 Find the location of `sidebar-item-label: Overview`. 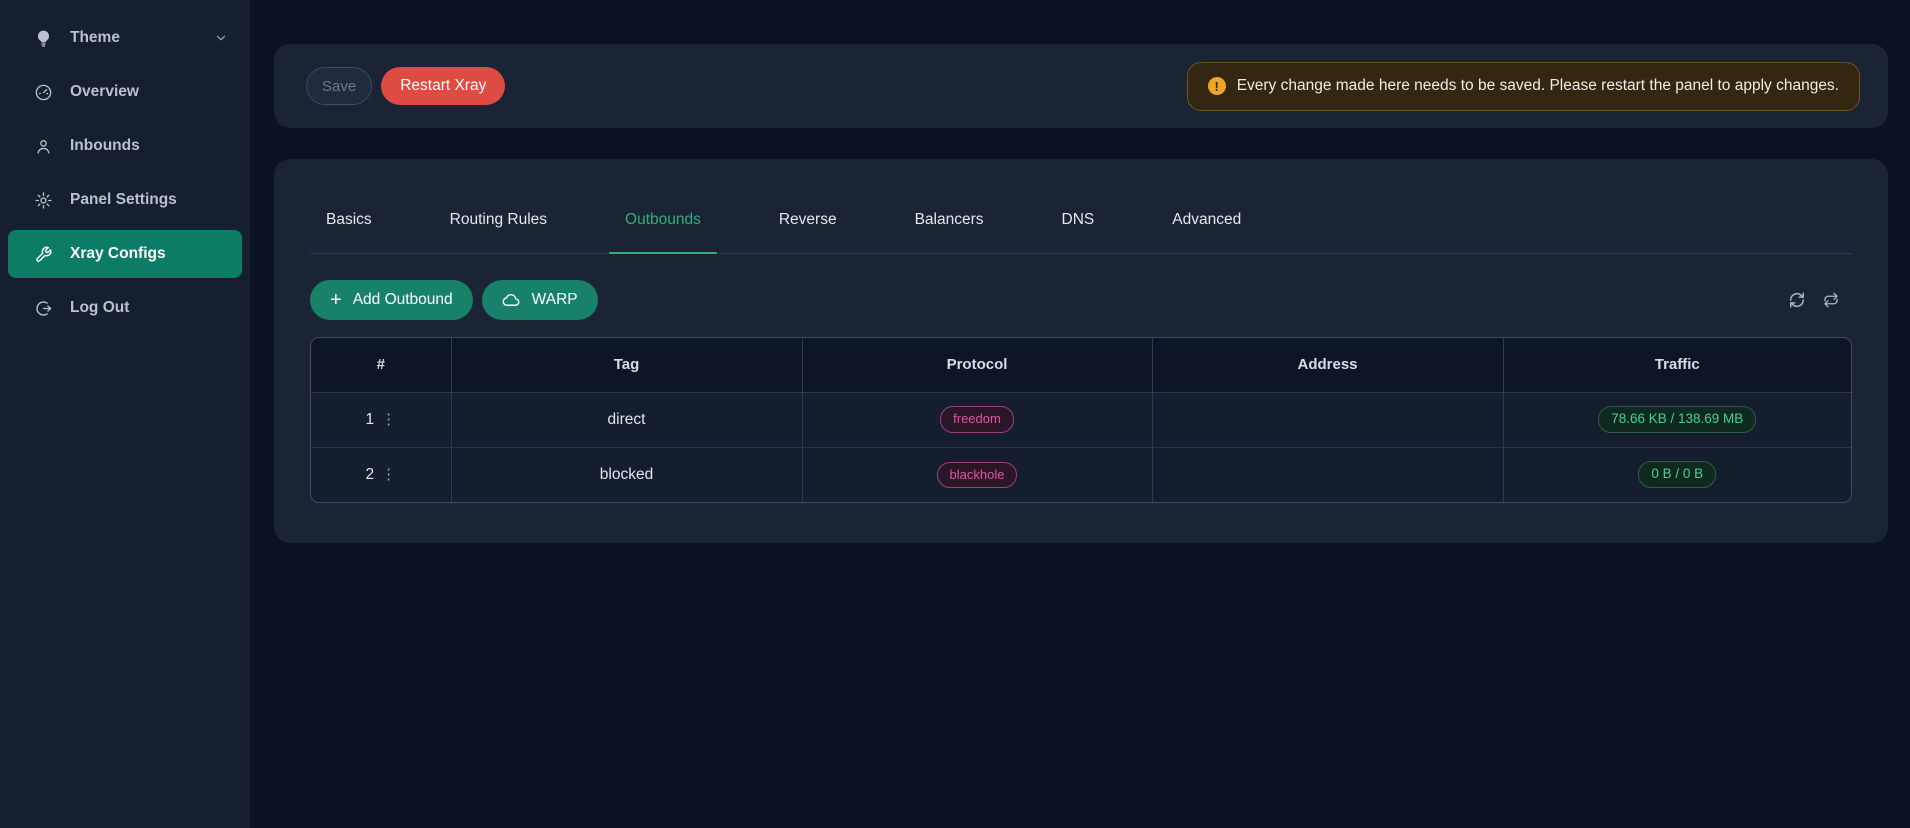

sidebar-item-label: Overview is located at coordinates (104, 91).